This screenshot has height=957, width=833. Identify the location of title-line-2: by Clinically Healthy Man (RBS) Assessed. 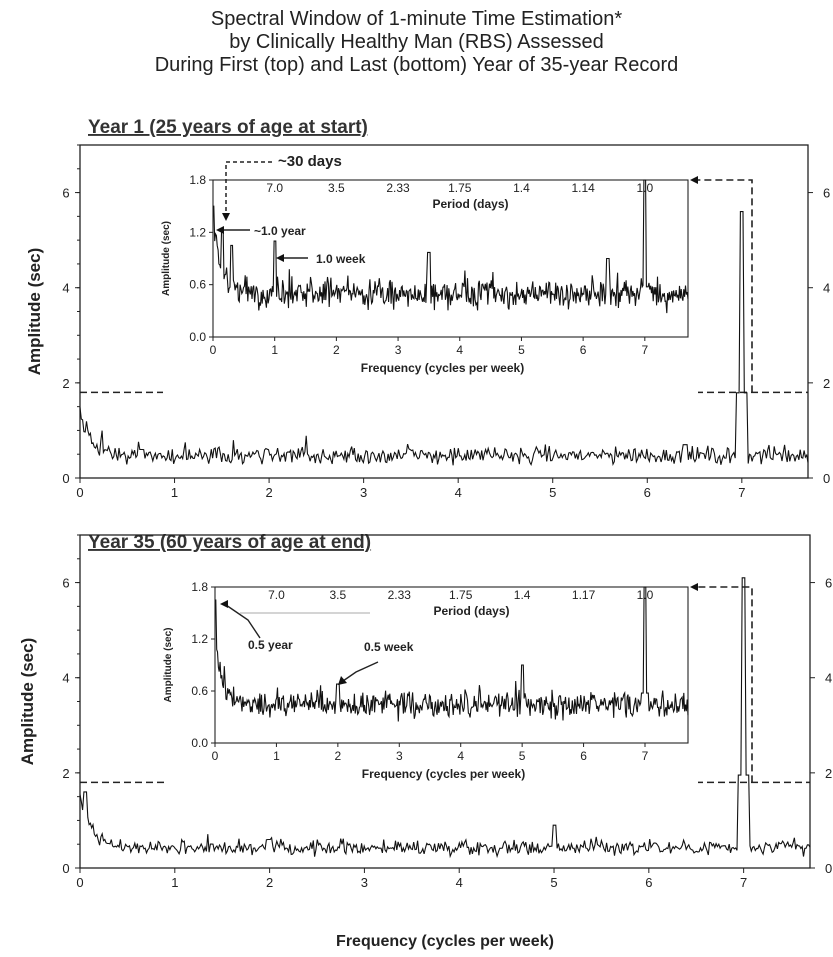
(416, 42).